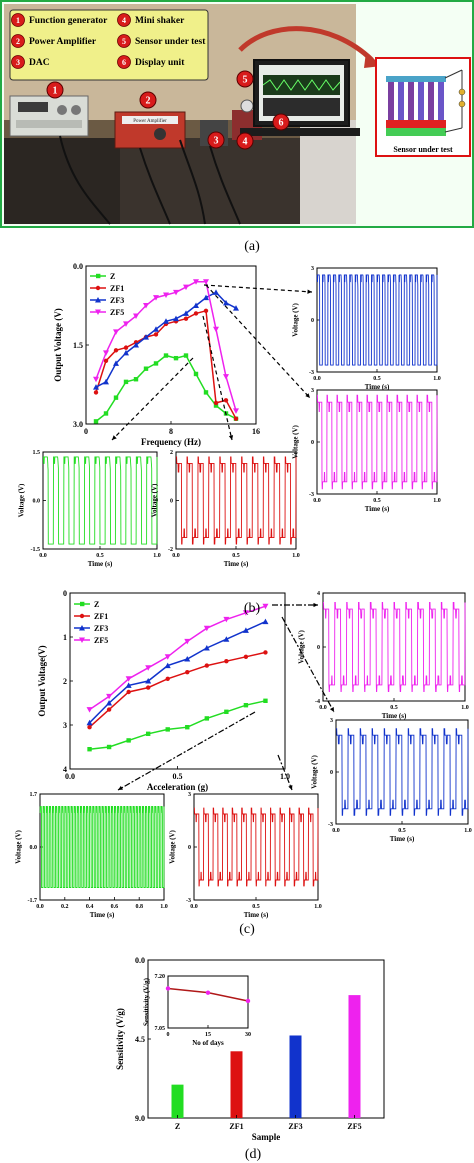 The image size is (474, 1163). Describe the element at coordinates (208, 1043) in the screenshot. I see `x-axis-label: No of days` at that location.